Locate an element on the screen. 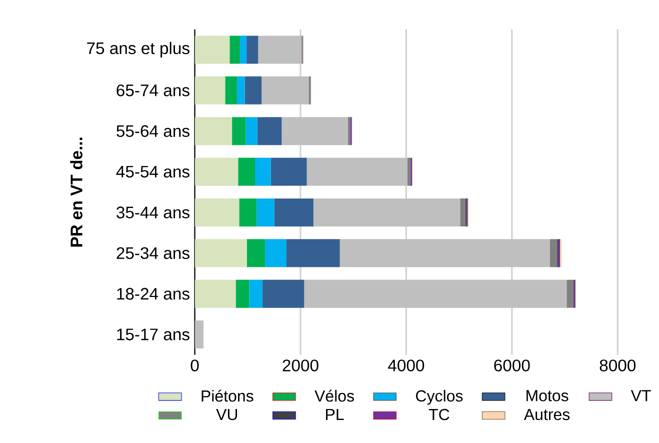  legend-label: PL is located at coordinates (335, 414).